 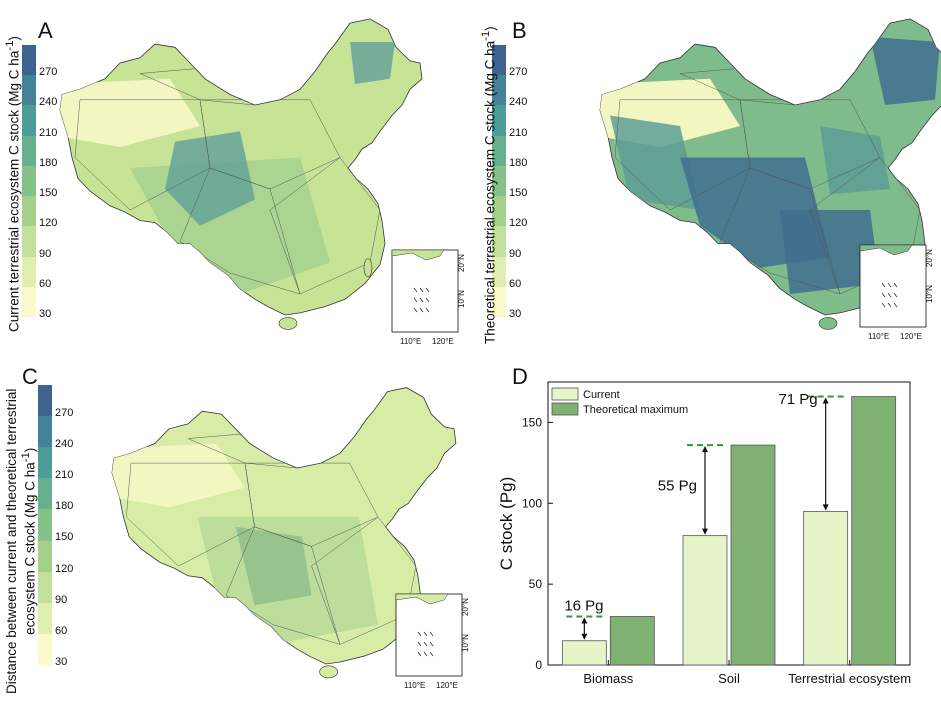 What do you see at coordinates (705, 600) in the screenshot?
I see `bar-current-soil` at bounding box center [705, 600].